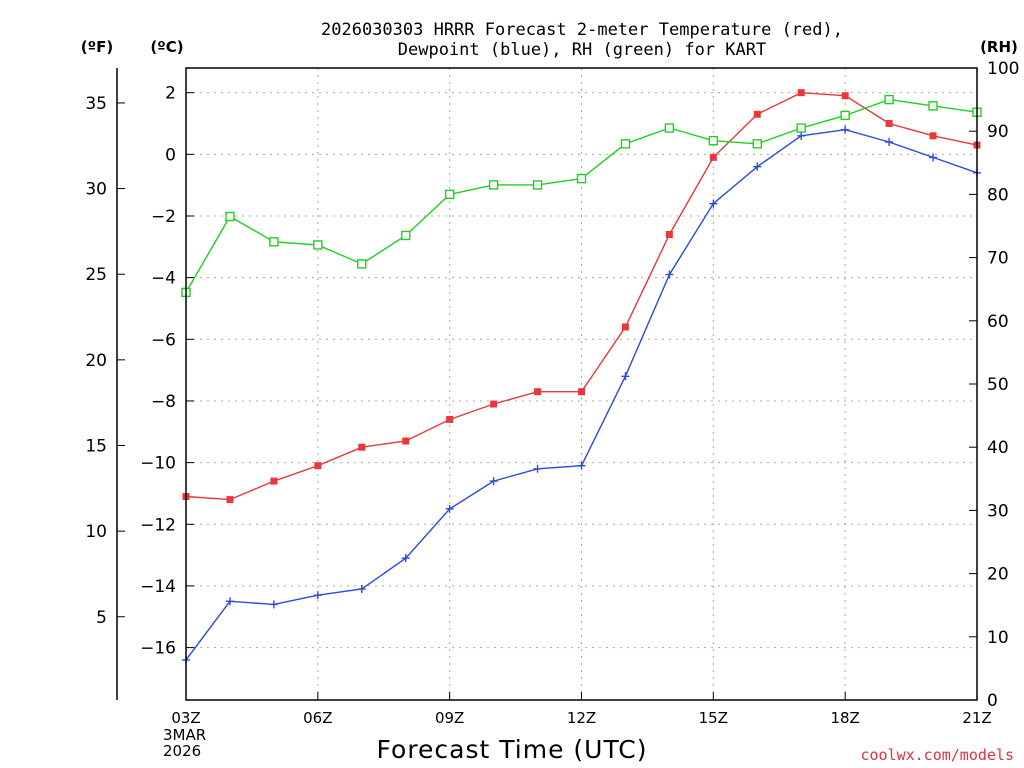 Image resolution: width=1024 pixels, height=768 pixels. Describe the element at coordinates (512, 749) in the screenshot. I see `x-axis-label: Forecast Time (UTC)` at that location.